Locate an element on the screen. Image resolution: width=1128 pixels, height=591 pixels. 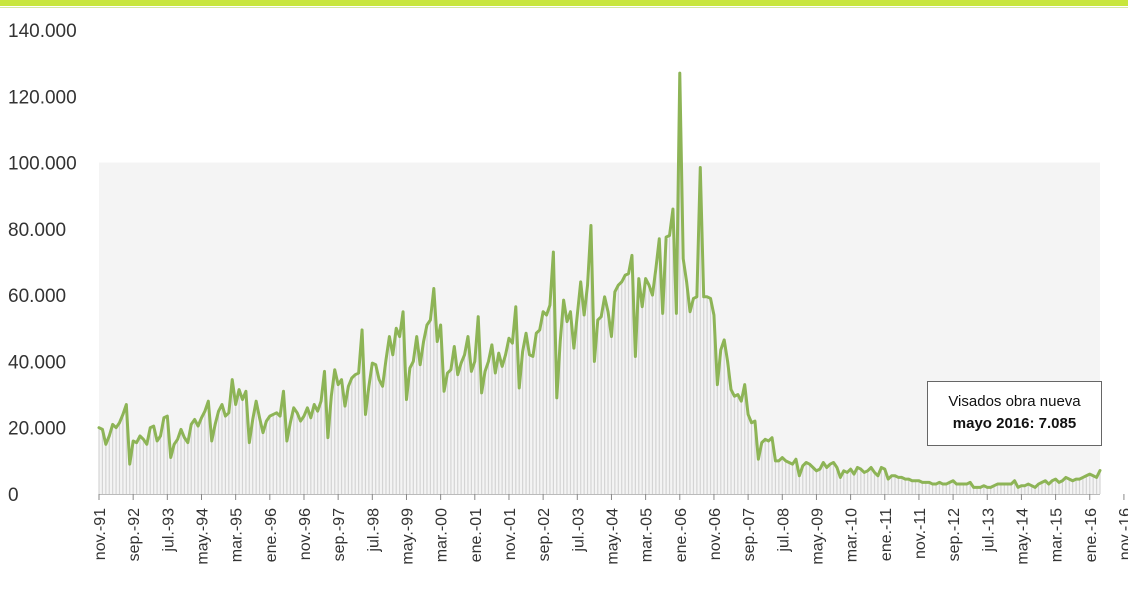
x-tick-label: may.-99 is located at coordinates (407, 536).